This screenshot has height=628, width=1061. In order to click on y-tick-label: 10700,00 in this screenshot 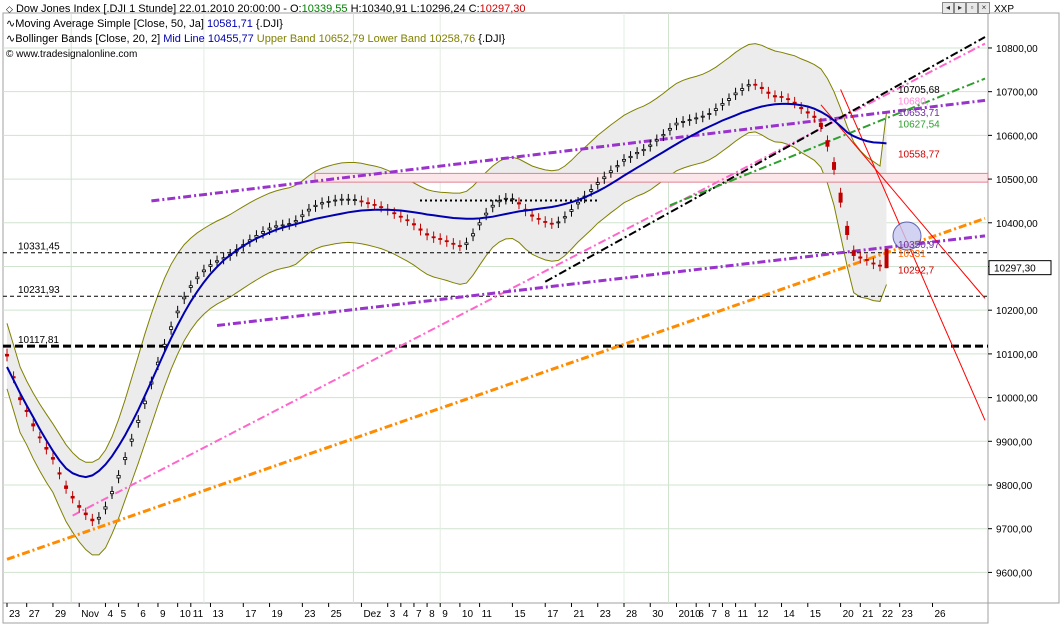, I will do `click(1017, 93)`.